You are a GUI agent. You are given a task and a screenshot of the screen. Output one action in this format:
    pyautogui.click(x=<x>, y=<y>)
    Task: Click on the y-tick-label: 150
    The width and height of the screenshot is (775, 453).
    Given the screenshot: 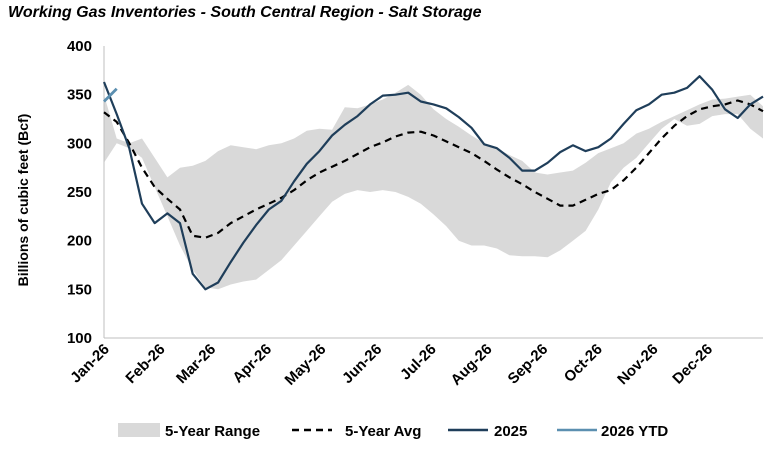 What is the action you would take?
    pyautogui.click(x=79, y=289)
    